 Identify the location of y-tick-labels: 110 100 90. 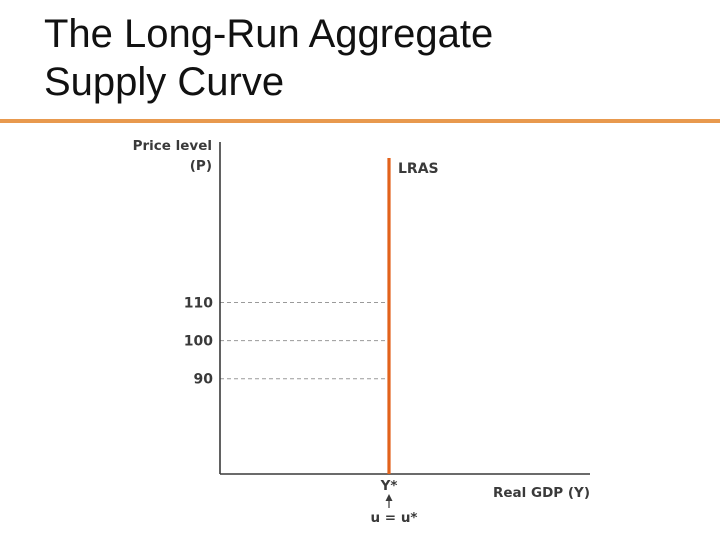
(198, 341).